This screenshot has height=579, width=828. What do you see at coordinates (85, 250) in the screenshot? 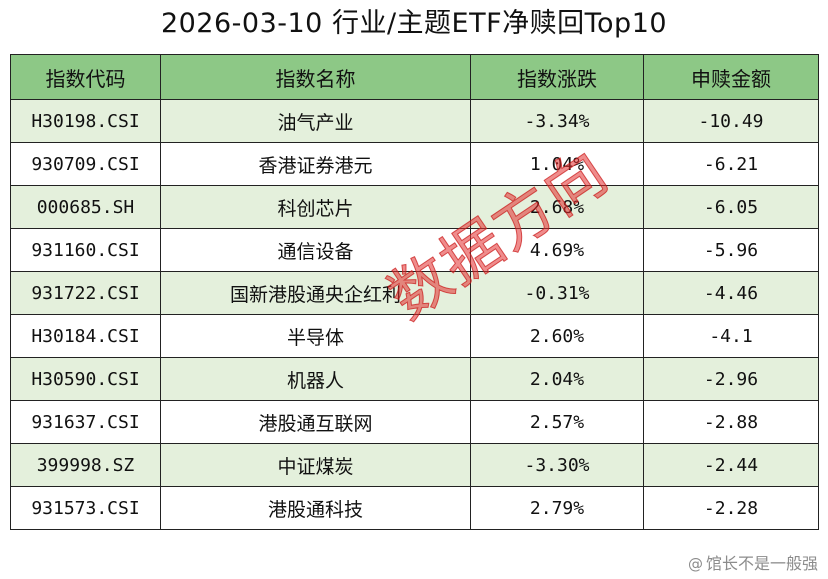
I see `index-code-cell: 931160.CSI` at bounding box center [85, 250].